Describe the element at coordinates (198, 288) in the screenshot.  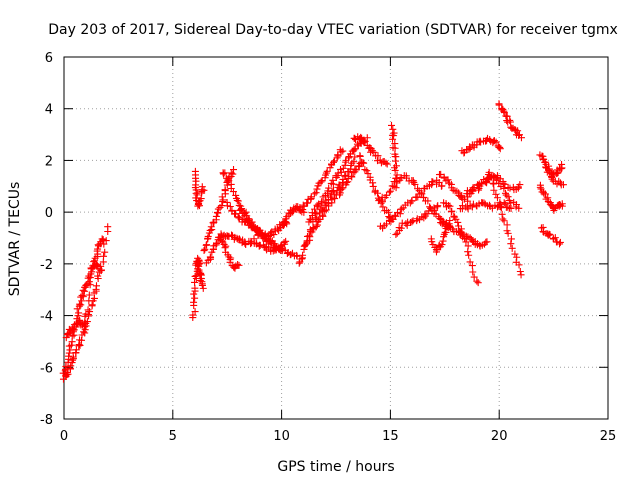
I see `series-track-6h` at that location.